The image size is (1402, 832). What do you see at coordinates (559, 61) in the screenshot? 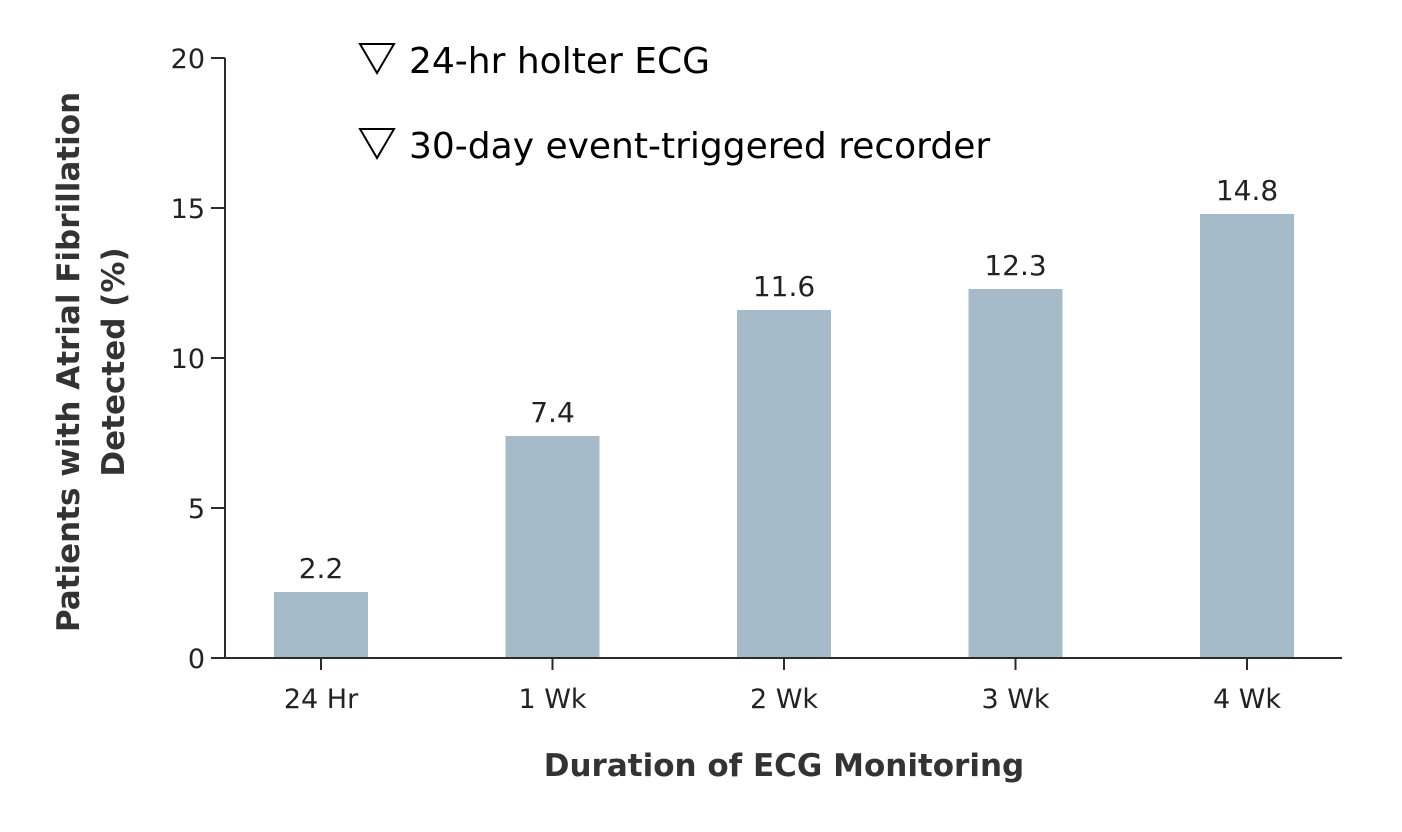
I see `legend-label-0: 24-hr holter ECG` at bounding box center [559, 61].